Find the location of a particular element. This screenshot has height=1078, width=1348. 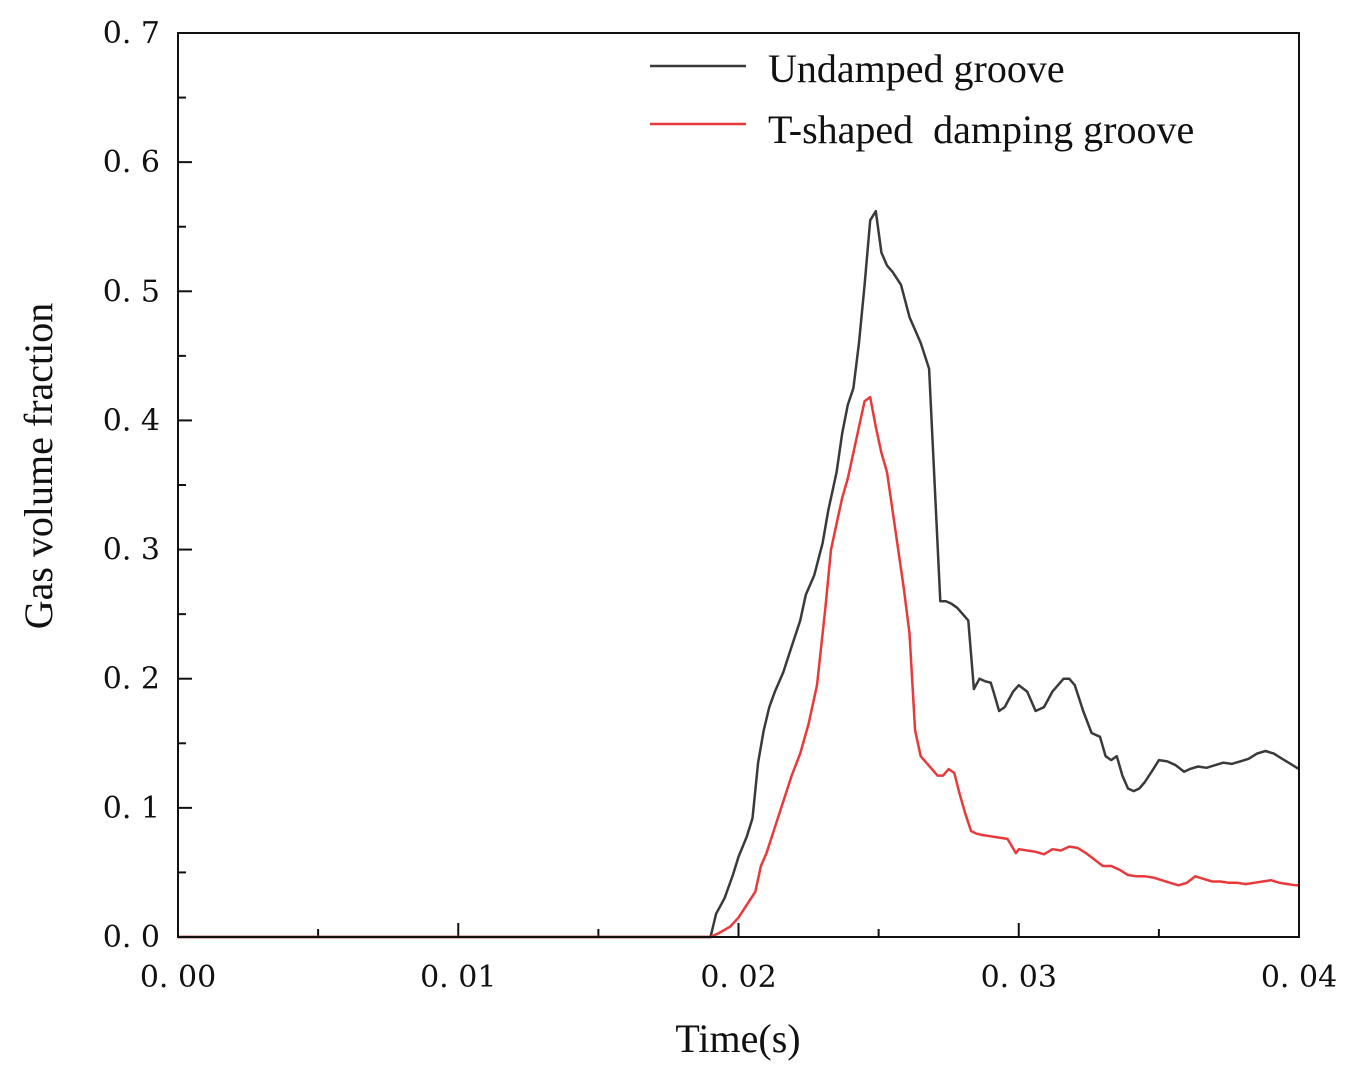

x-tick-label: 0. 03 is located at coordinates (1019, 977).